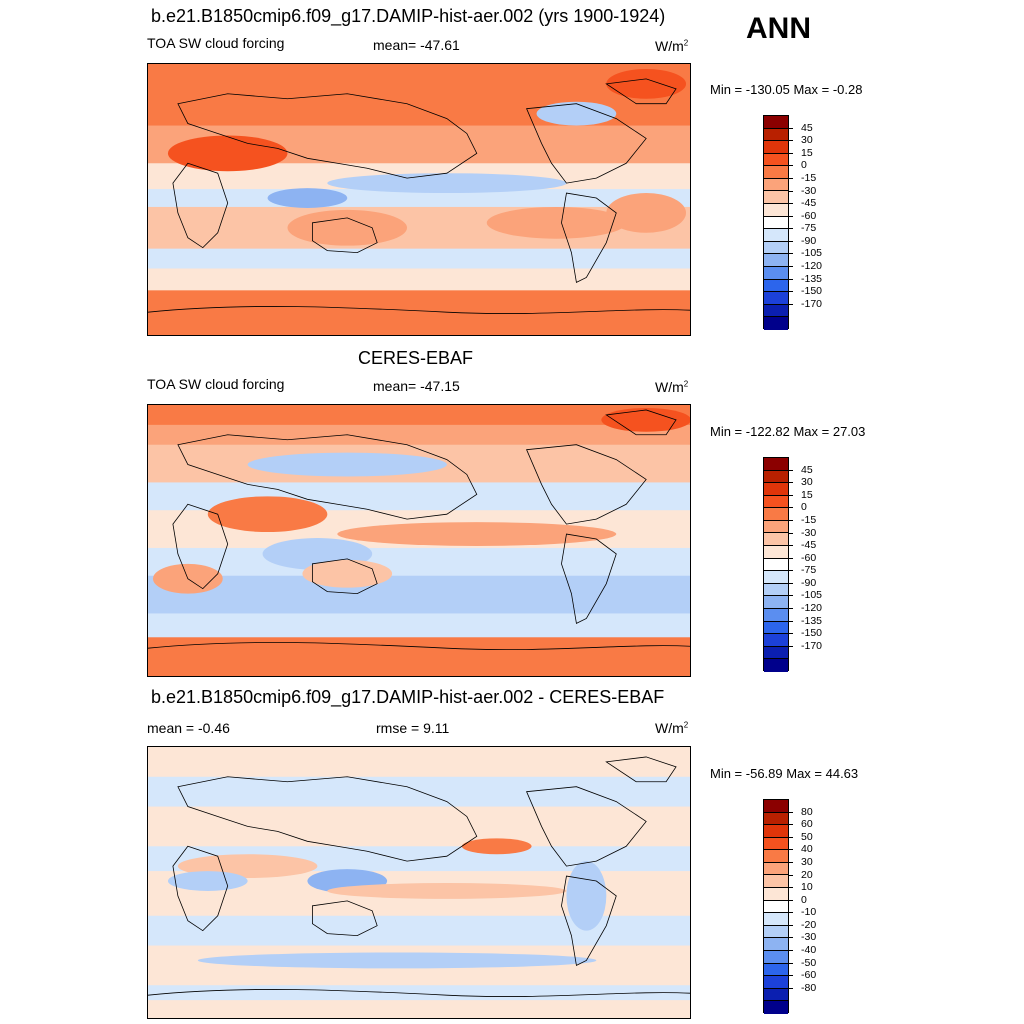  What do you see at coordinates (809, 924) in the screenshot?
I see `colorbar-tick-label: -20` at bounding box center [809, 924].